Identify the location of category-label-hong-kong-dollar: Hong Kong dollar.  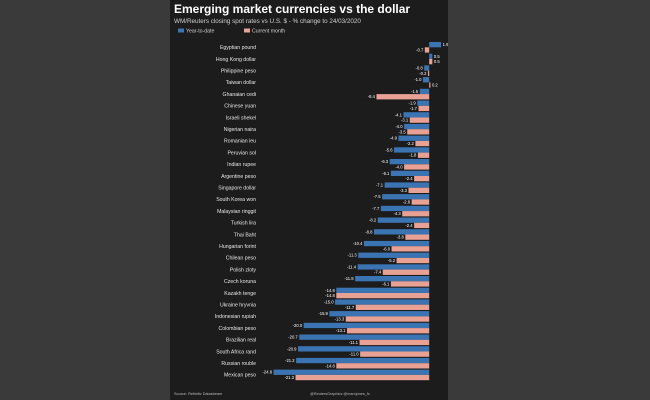
(236, 60).